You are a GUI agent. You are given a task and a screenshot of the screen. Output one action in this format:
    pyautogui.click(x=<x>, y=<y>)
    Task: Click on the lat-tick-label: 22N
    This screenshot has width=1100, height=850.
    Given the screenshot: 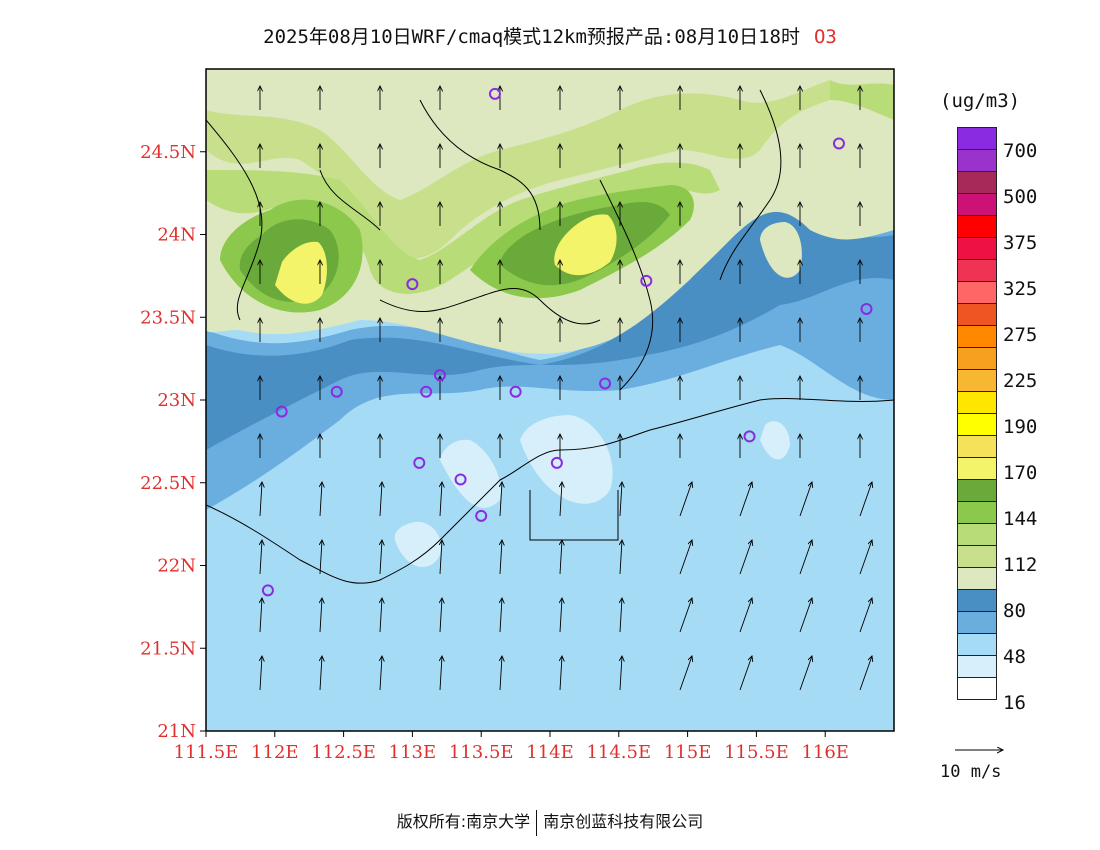 What is the action you would take?
    pyautogui.click(x=176, y=566)
    